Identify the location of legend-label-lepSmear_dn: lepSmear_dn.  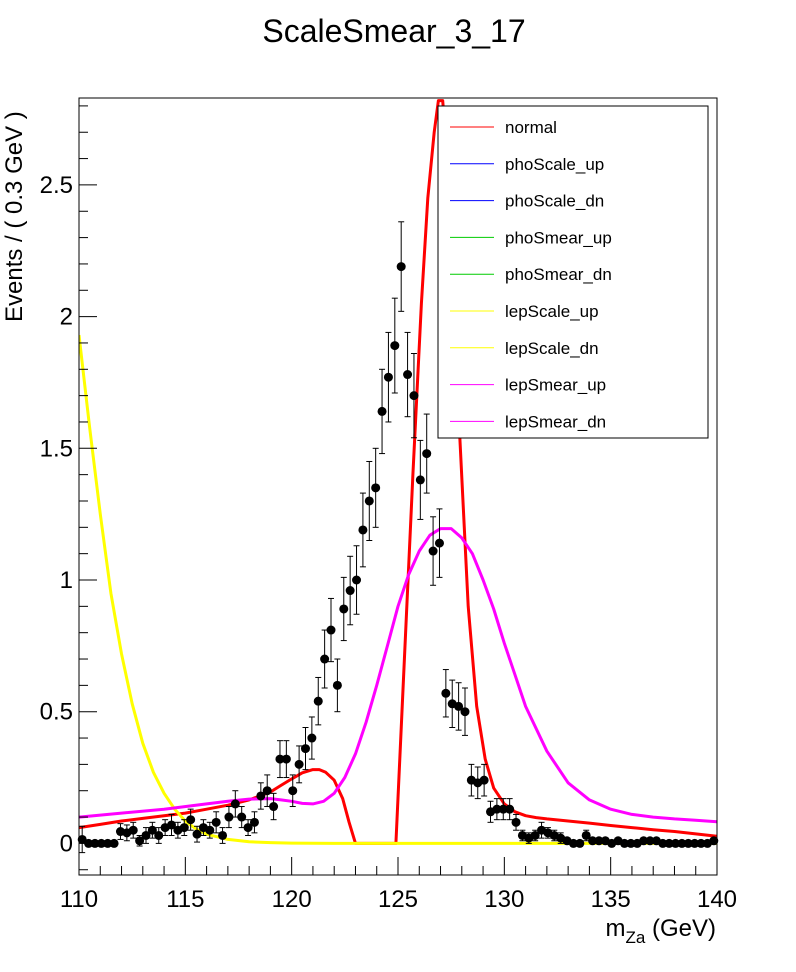
(555, 421).